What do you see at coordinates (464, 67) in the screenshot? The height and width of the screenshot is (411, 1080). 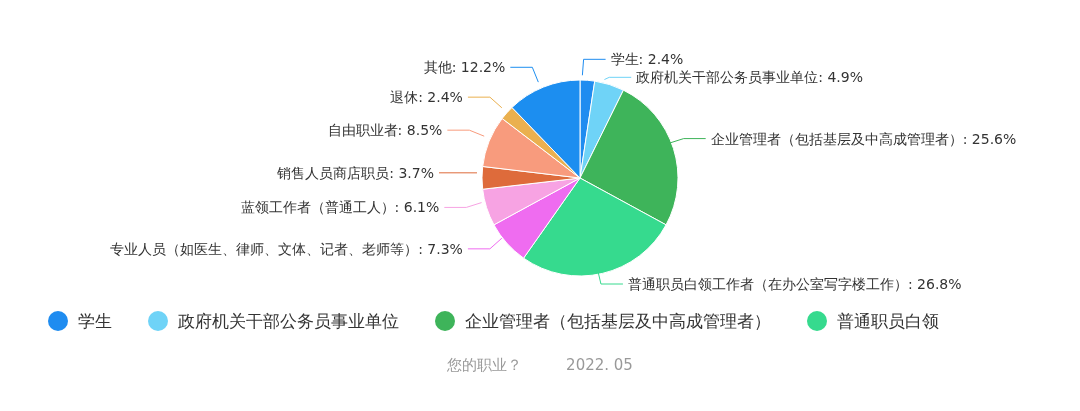 I see `data-label: 其他: 12.2%` at bounding box center [464, 67].